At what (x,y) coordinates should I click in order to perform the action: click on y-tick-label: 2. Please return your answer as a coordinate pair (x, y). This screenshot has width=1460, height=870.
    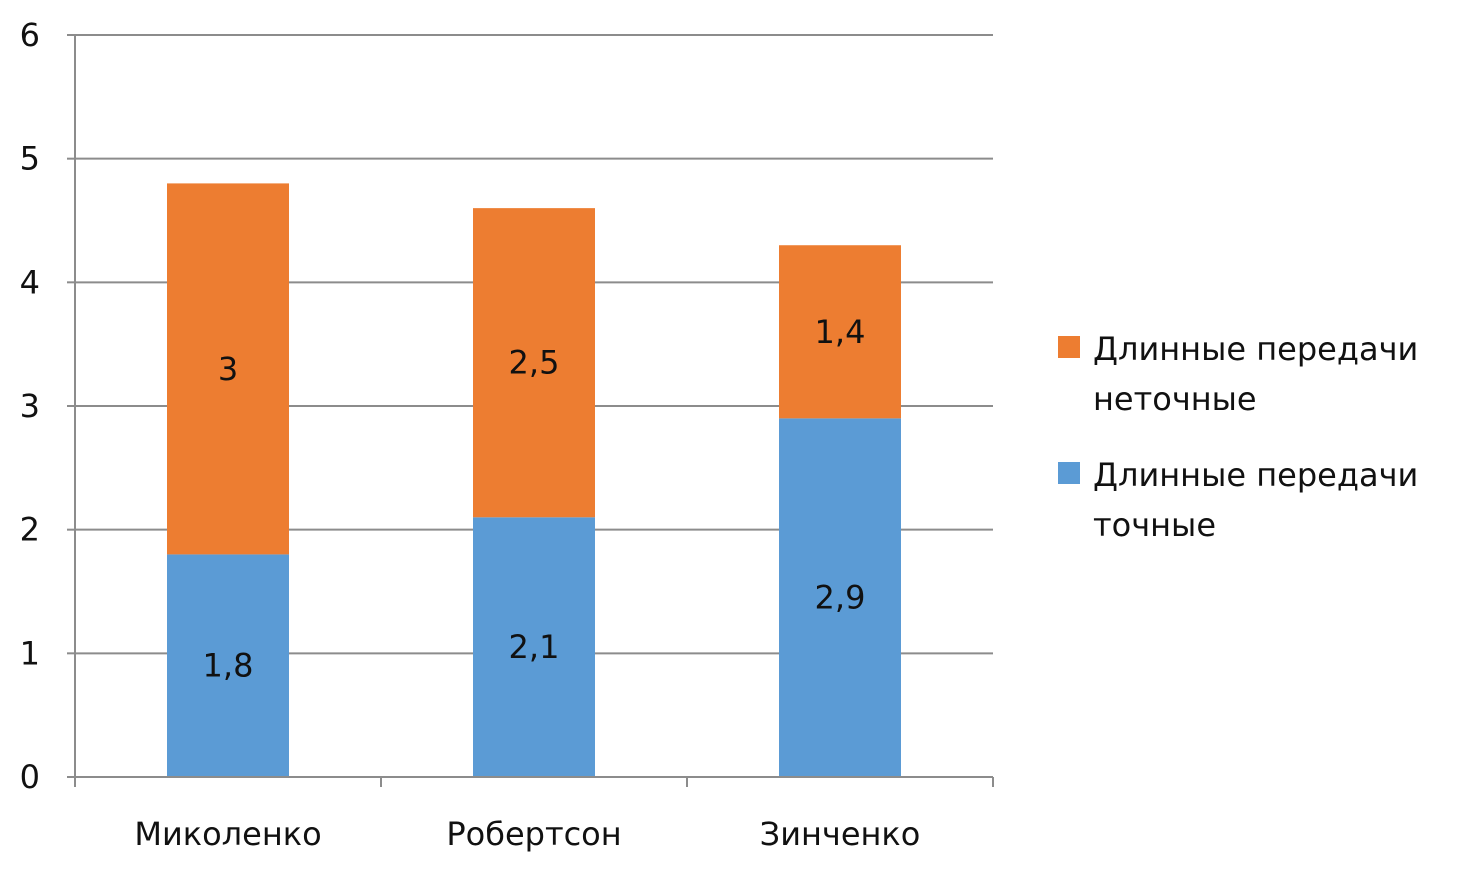
    Looking at the image, I should click on (30, 530).